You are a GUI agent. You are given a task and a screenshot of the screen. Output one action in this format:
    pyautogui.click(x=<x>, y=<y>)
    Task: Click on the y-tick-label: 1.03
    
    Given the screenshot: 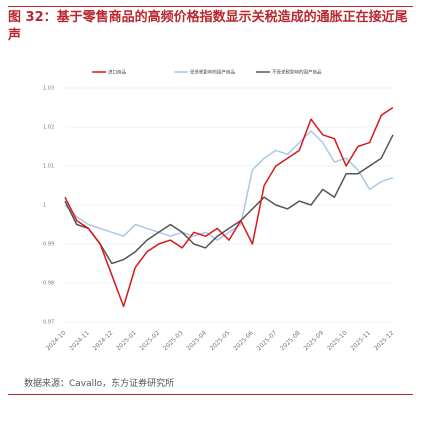 What is the action you would take?
    pyautogui.click(x=48, y=89)
    